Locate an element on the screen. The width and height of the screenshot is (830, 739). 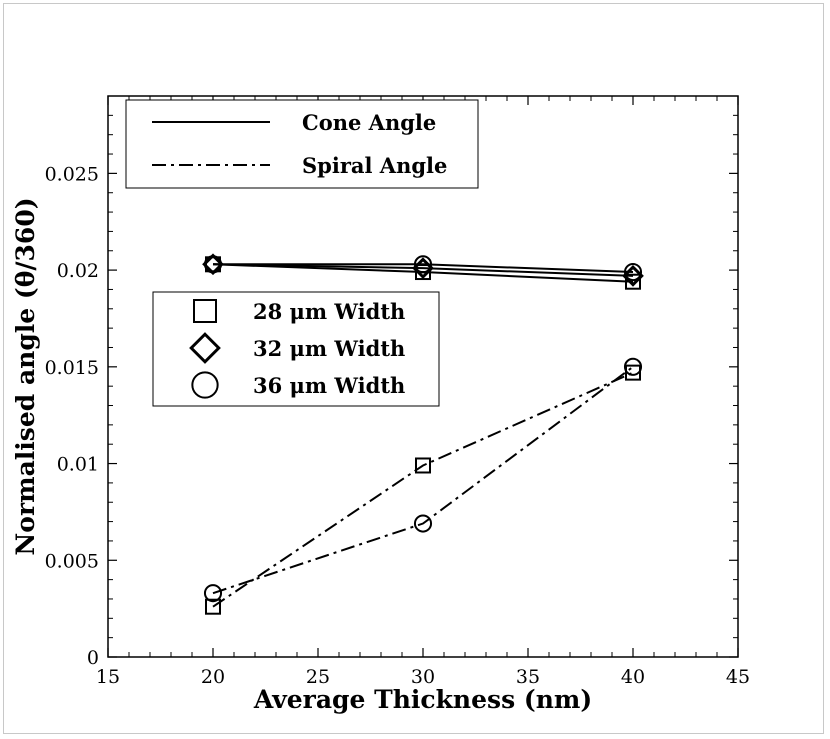
data-point-cone-square is located at coordinates (633, 281).